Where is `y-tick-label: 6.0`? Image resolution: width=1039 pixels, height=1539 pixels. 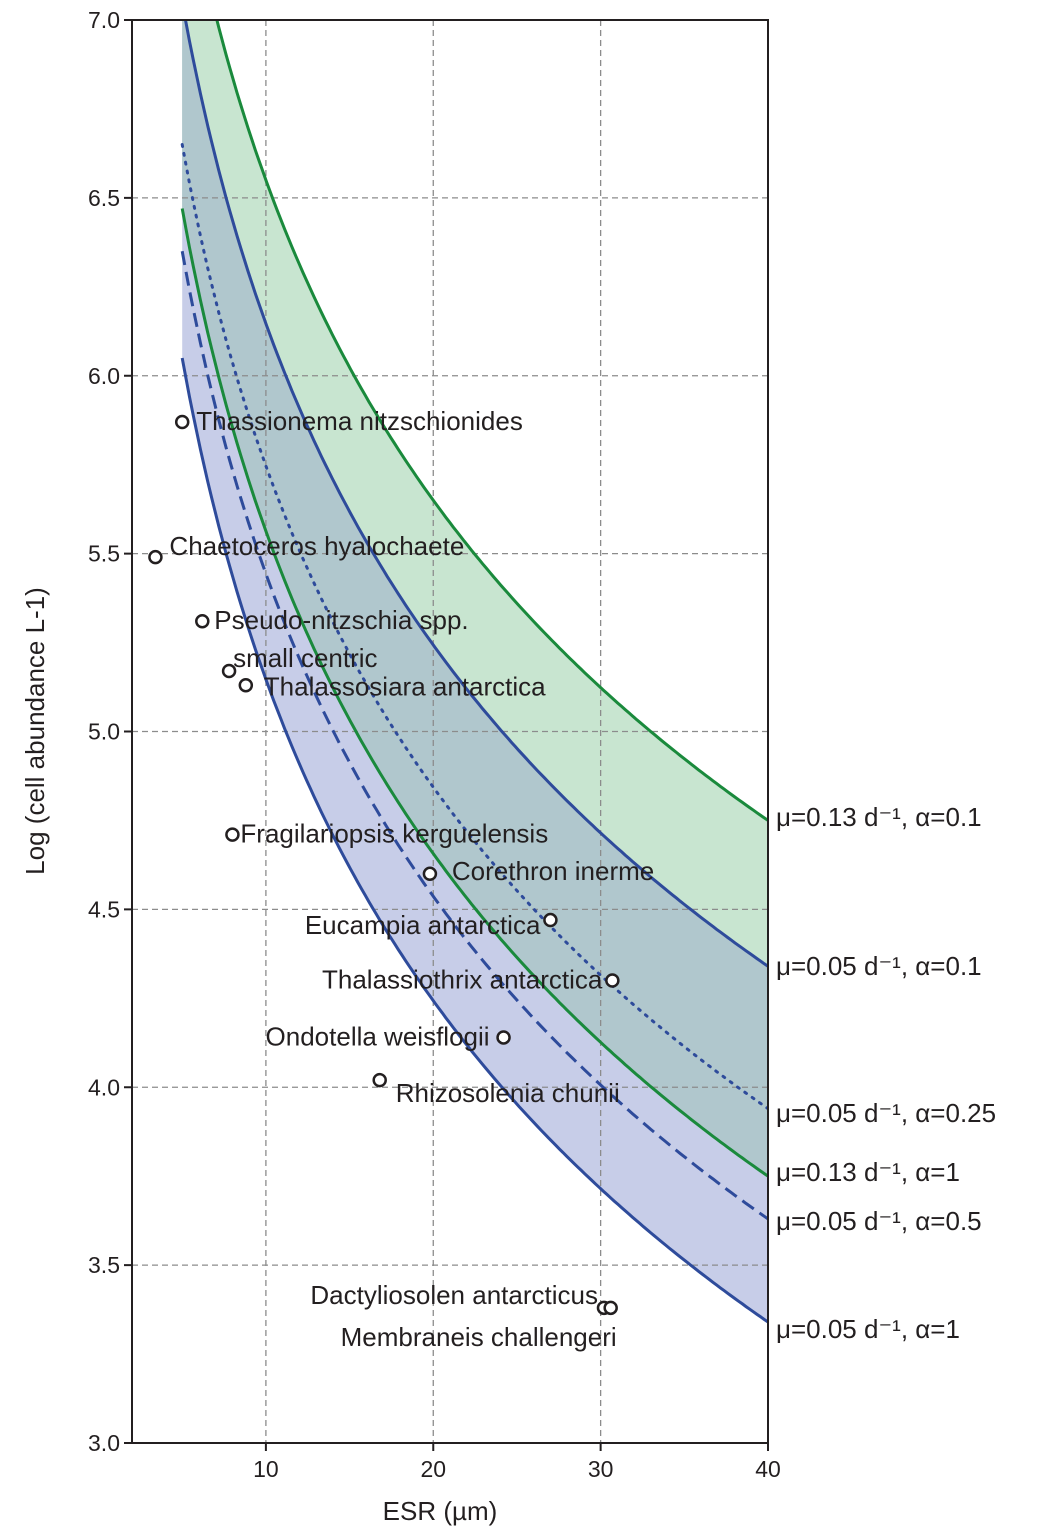 y-tick-label: 6.0 is located at coordinates (104, 376).